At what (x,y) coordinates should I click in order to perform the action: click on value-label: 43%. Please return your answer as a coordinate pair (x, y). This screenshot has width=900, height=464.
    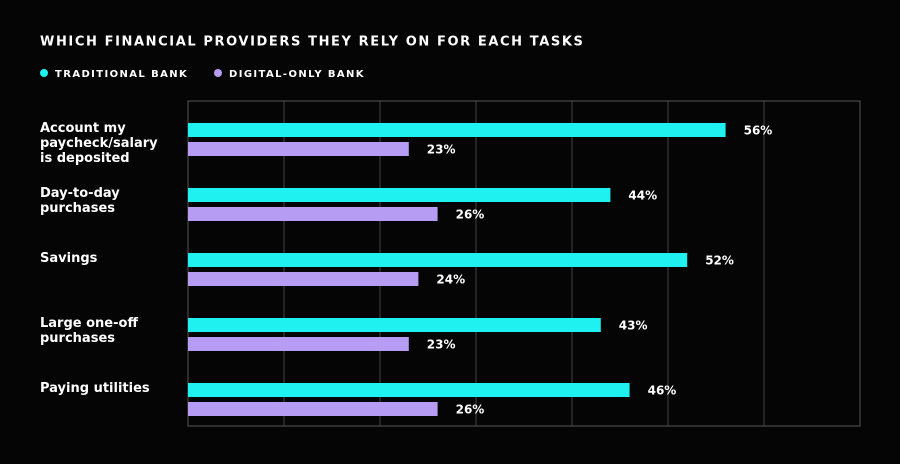
    Looking at the image, I should click on (633, 326).